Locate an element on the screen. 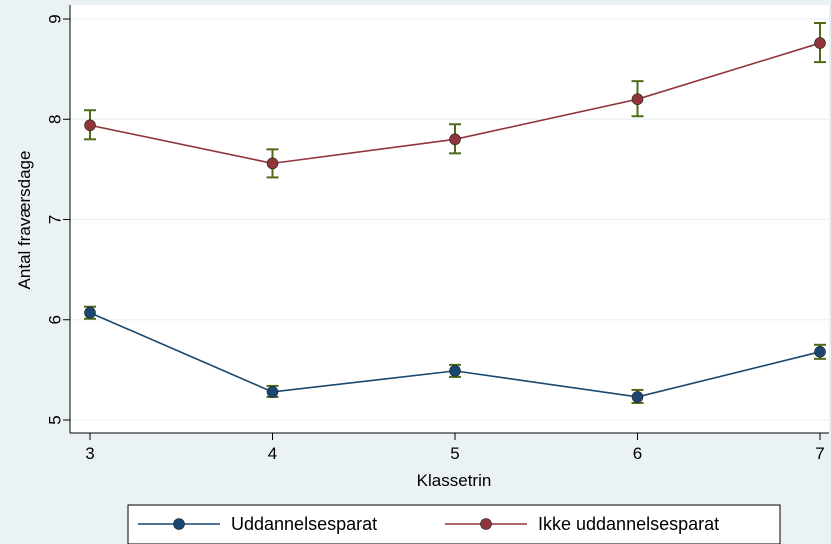 The height and width of the screenshot is (544, 831). legend-label-1: Uddannelsesparat is located at coordinates (304, 524).